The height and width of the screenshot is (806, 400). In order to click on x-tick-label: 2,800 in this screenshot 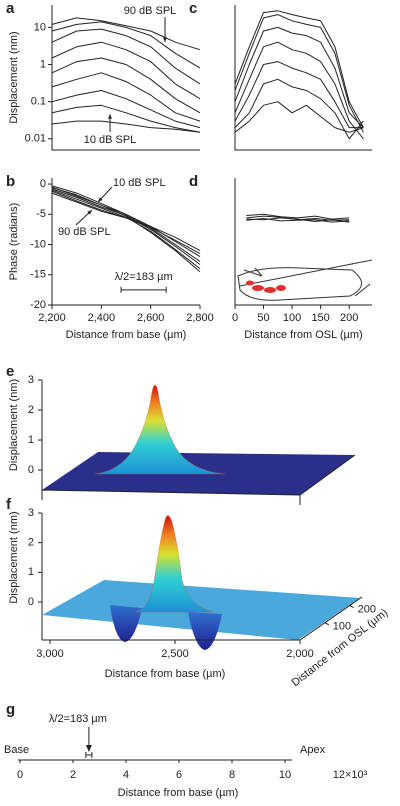, I will do `click(200, 318)`.